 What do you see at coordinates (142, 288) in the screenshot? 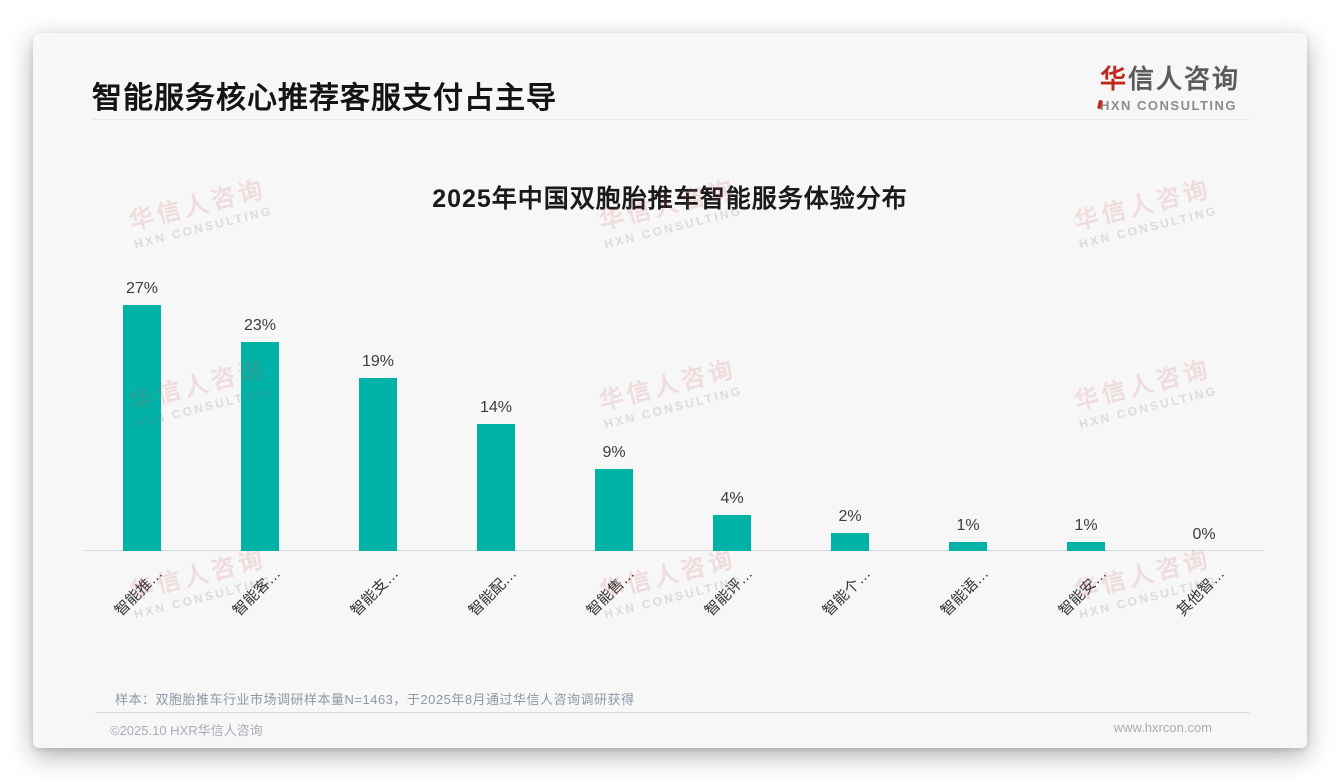
I see `bar-value-label: 27%` at bounding box center [142, 288].